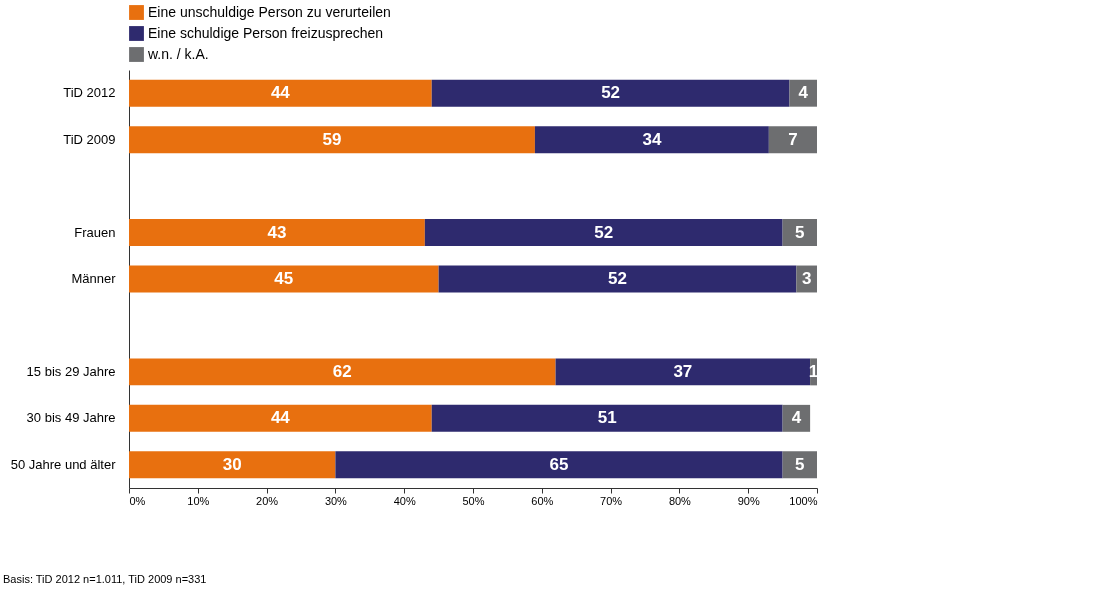 The image size is (1100, 589). I want to click on x-tick-label: 20%, so click(267, 500).